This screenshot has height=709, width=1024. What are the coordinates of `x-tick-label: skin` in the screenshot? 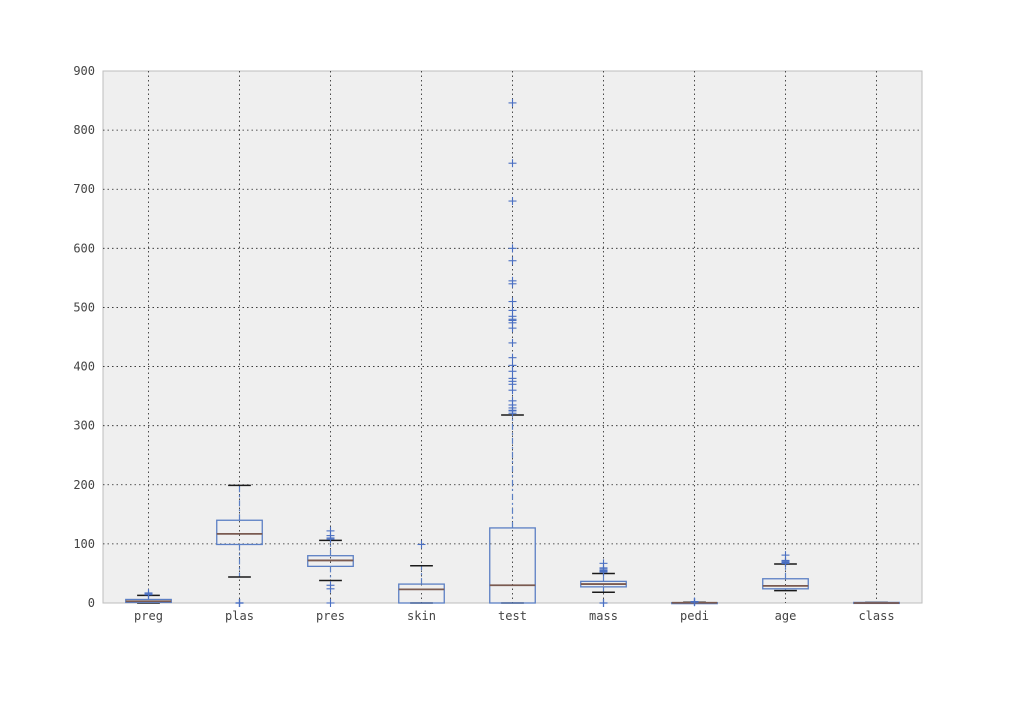 It's located at (421, 616).